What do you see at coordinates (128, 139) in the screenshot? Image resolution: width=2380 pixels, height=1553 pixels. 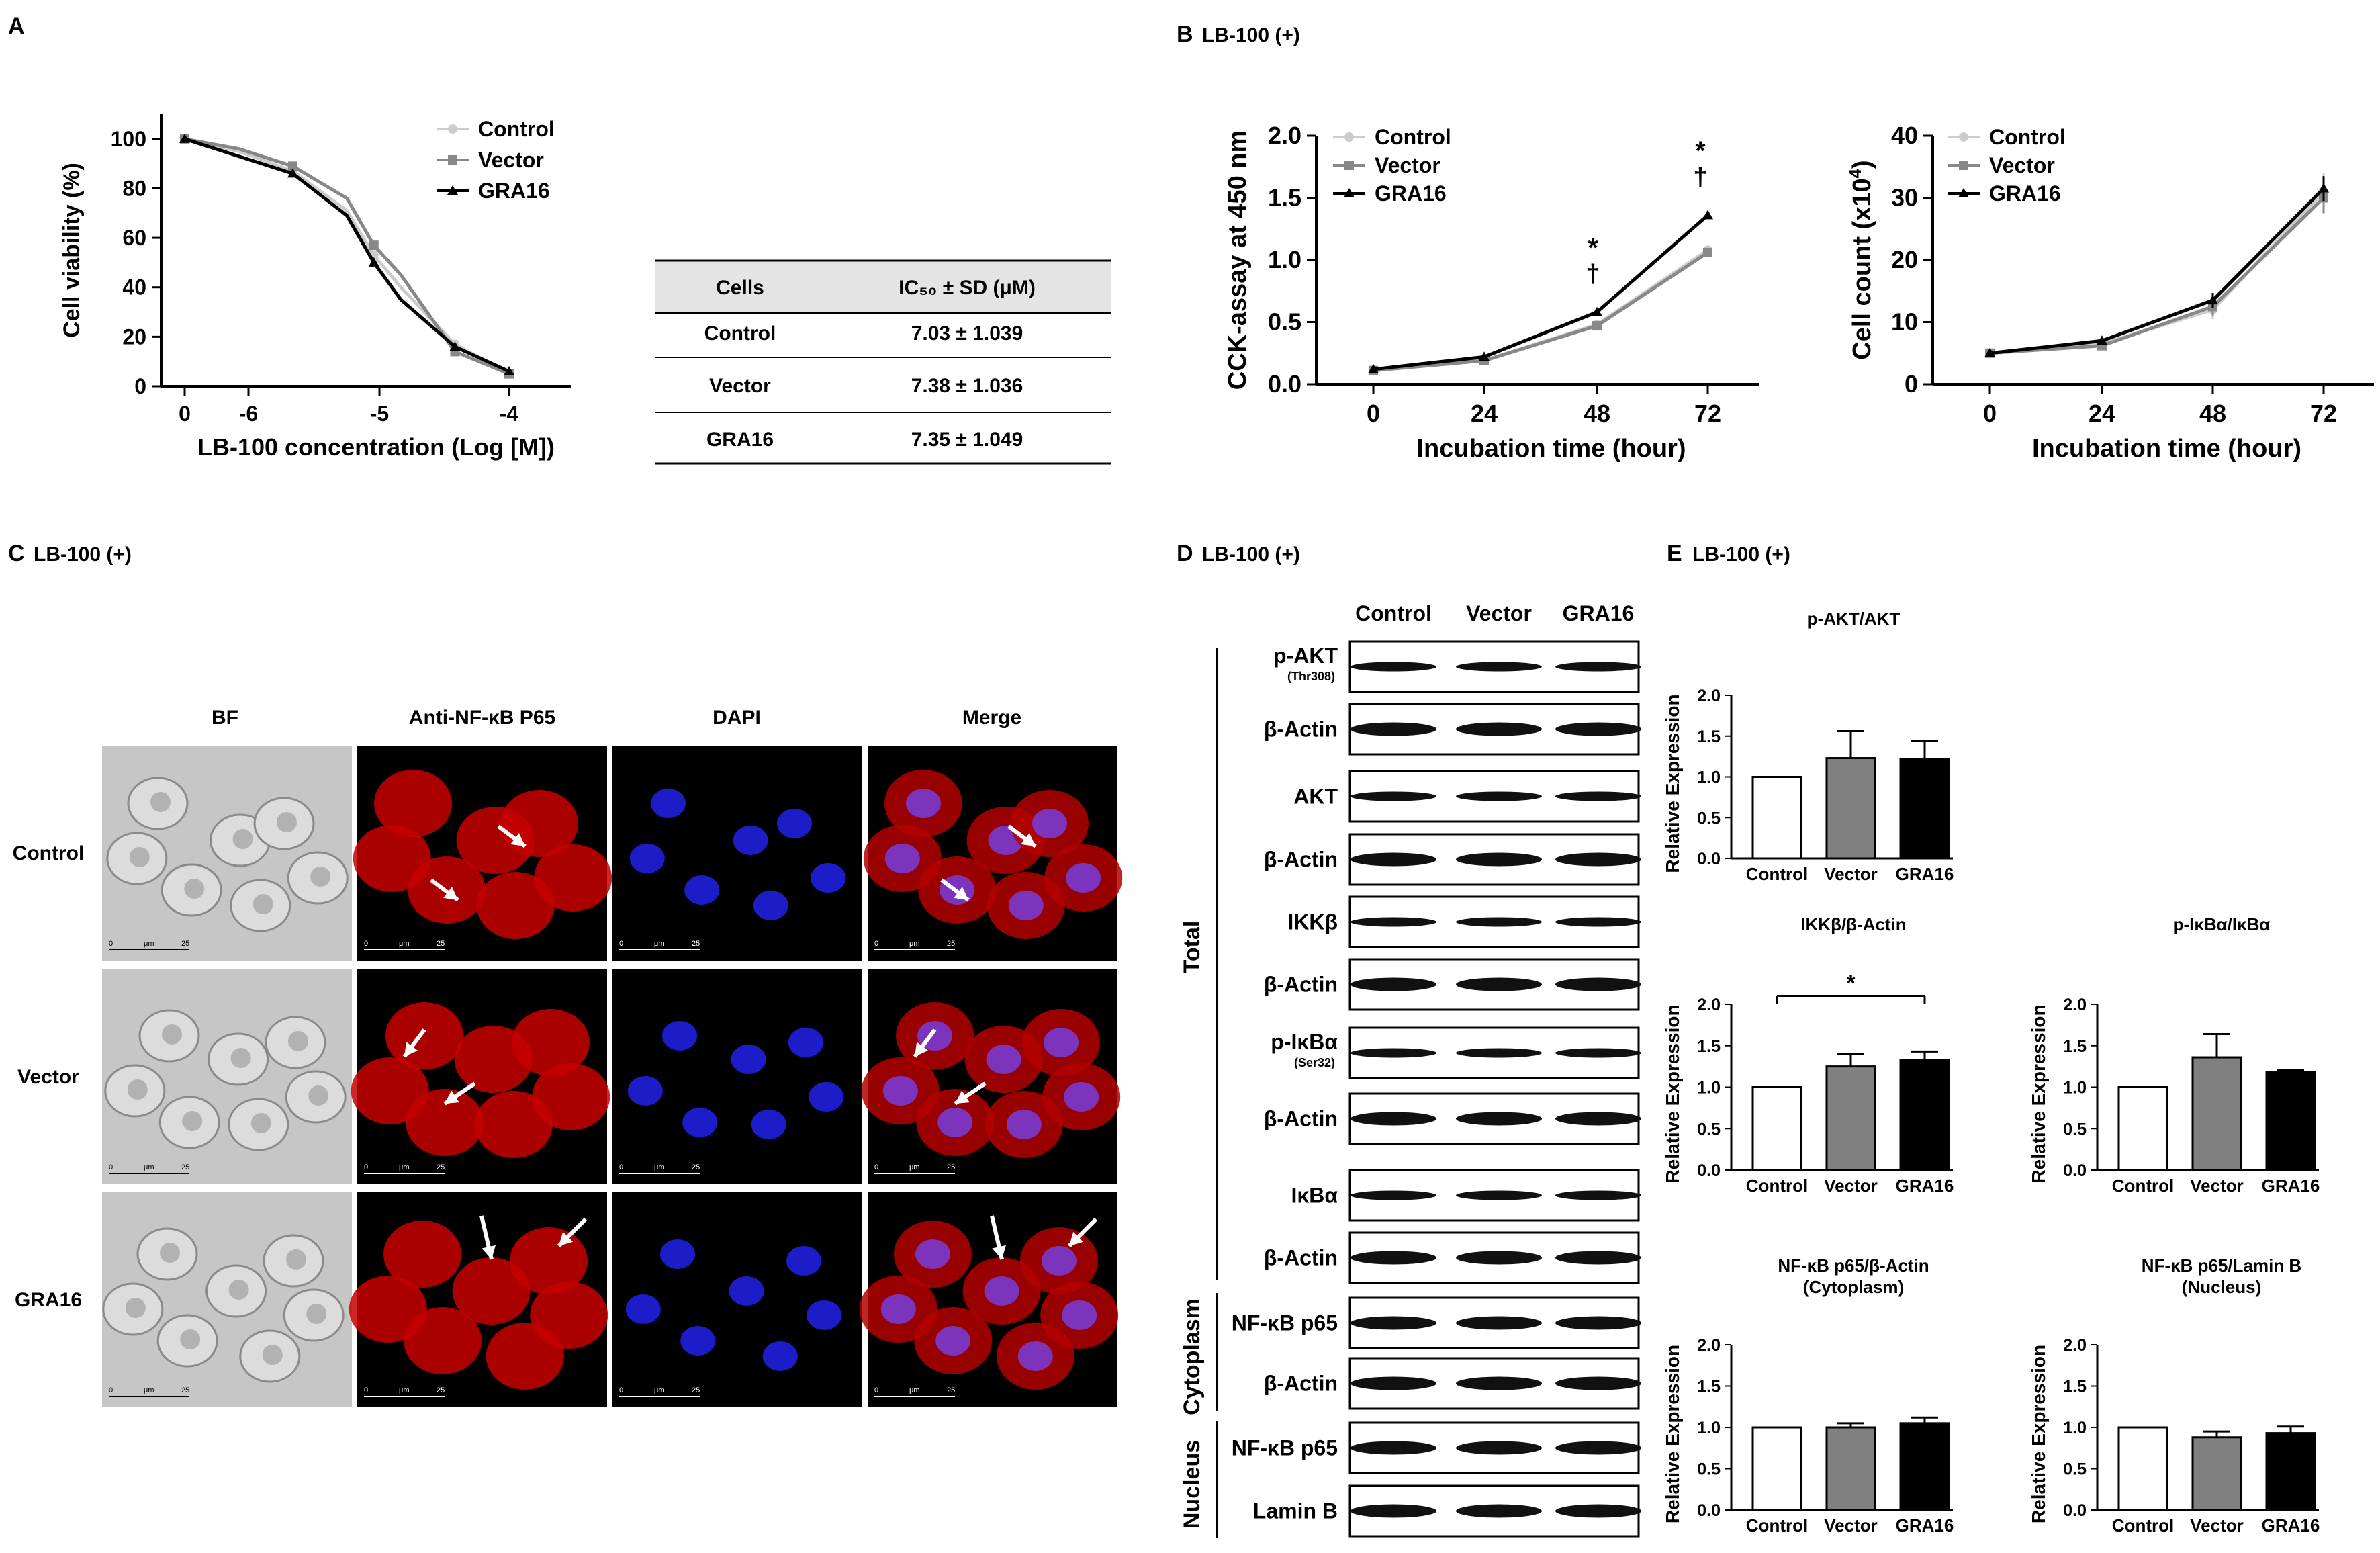 I see `y-tick-label: 100` at bounding box center [128, 139].